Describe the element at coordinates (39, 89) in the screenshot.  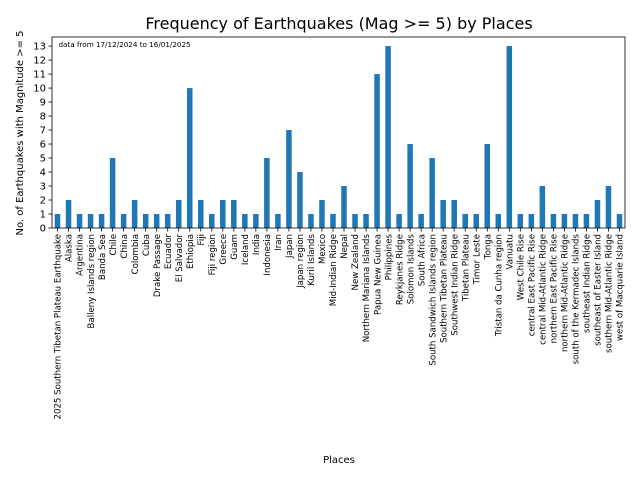
I see `y-tick-label: 10` at that location.